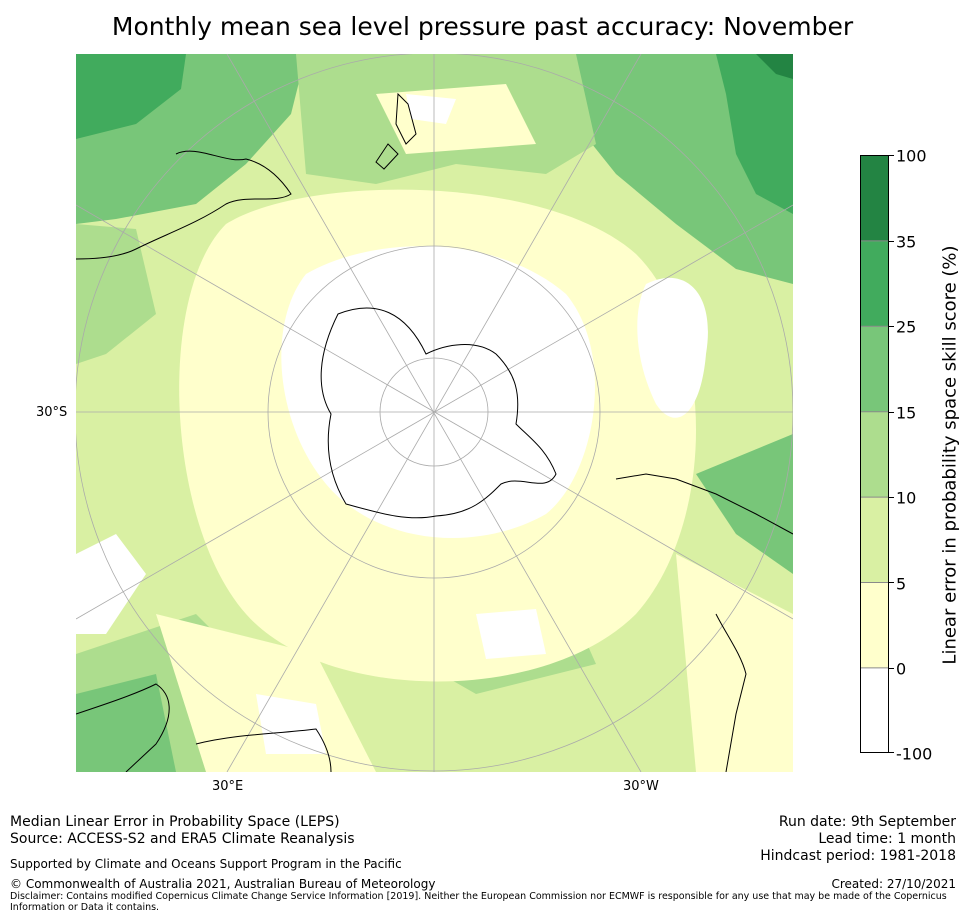 The width and height of the screenshot is (965, 919). What do you see at coordinates (511, 634) in the screenshot?
I see `field-neg-s` at bounding box center [511, 634].